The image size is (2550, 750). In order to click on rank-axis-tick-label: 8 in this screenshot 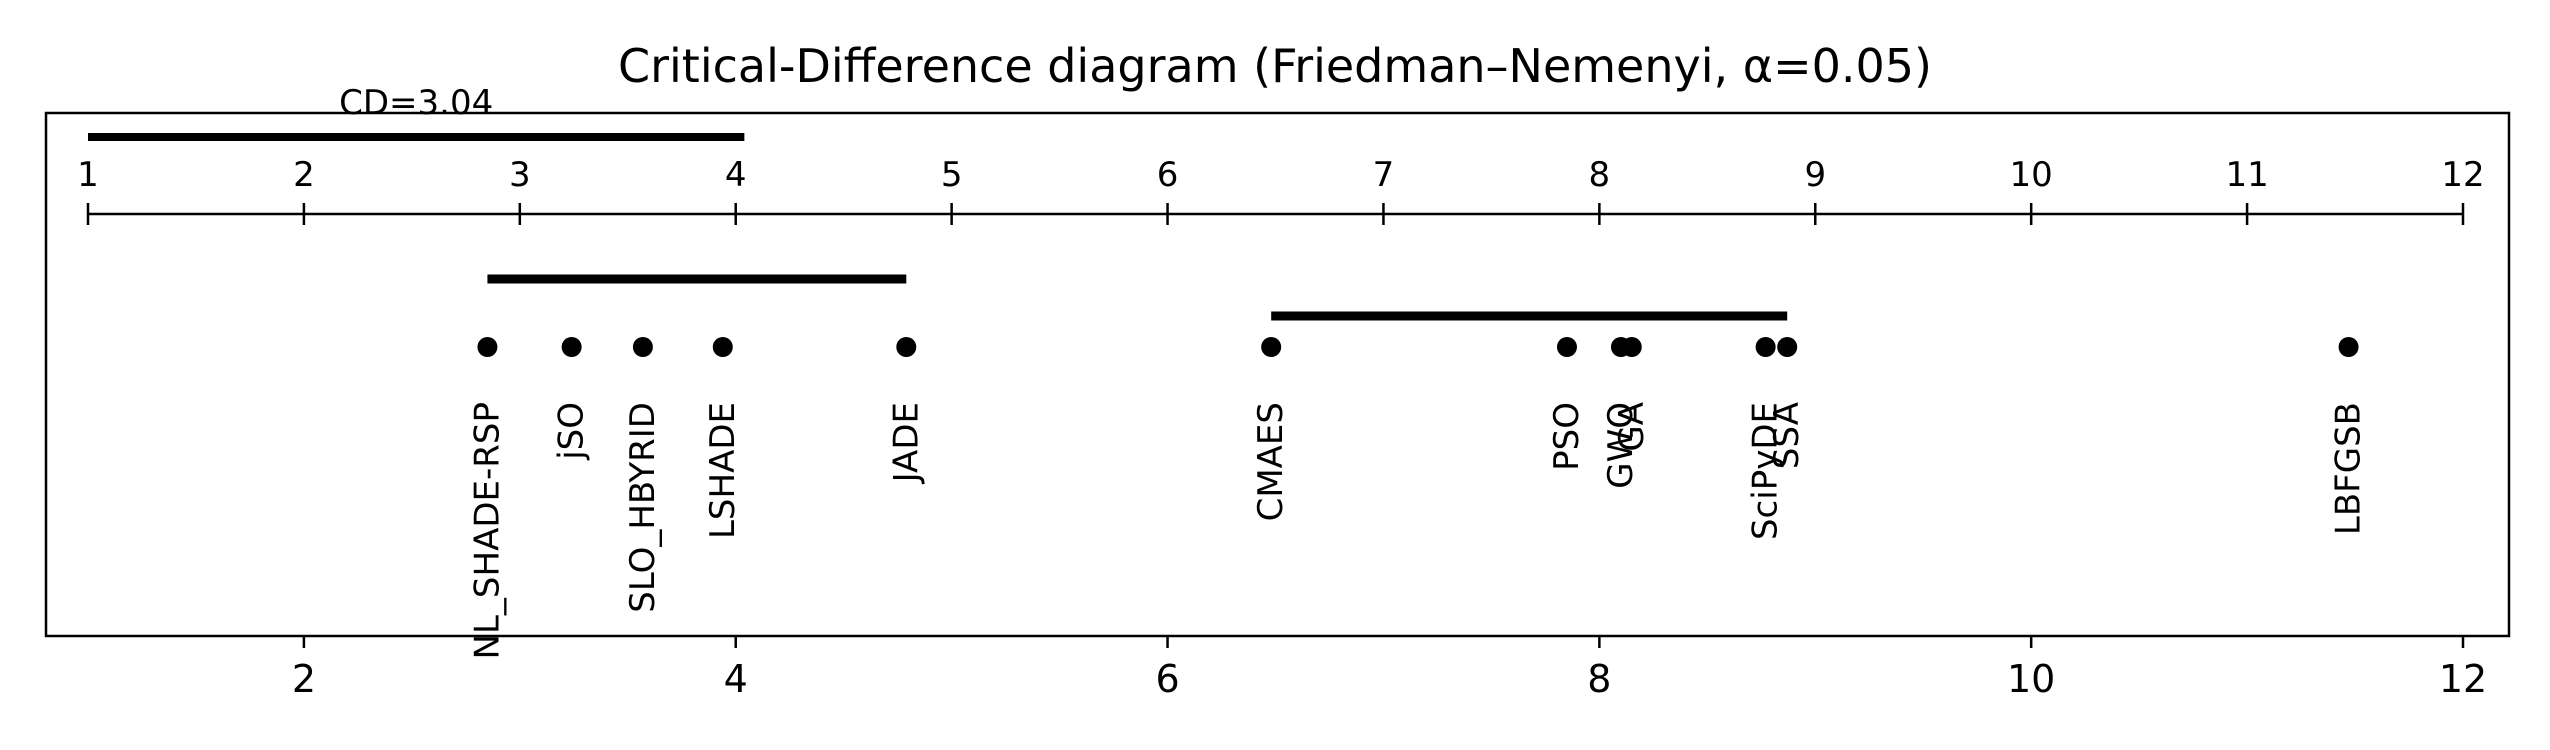, I will do `click(1600, 175)`.